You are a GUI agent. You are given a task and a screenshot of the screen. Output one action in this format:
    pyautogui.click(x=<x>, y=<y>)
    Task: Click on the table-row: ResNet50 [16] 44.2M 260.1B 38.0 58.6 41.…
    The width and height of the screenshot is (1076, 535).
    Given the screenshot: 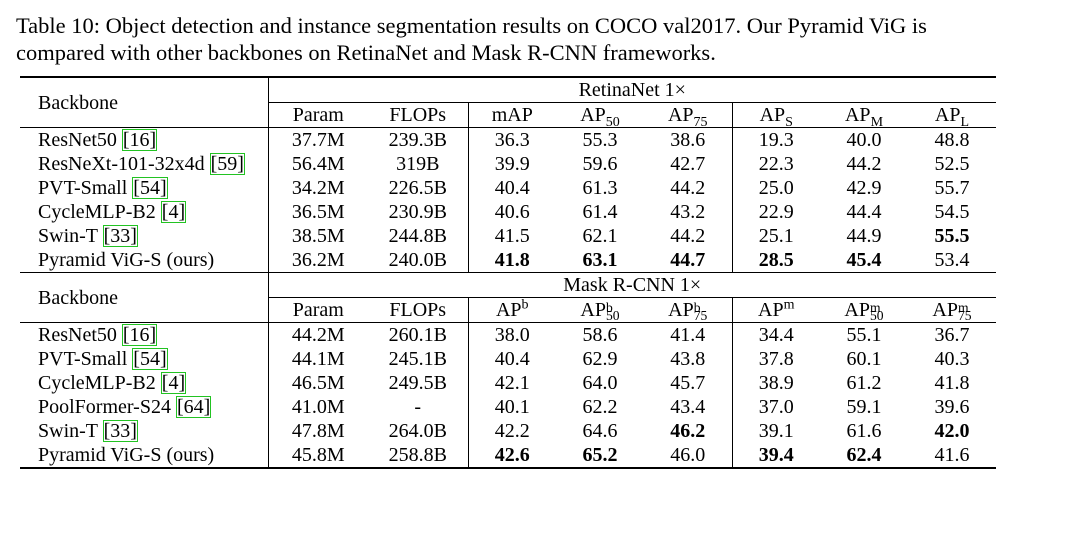 What is the action you would take?
    pyautogui.click(x=508, y=334)
    